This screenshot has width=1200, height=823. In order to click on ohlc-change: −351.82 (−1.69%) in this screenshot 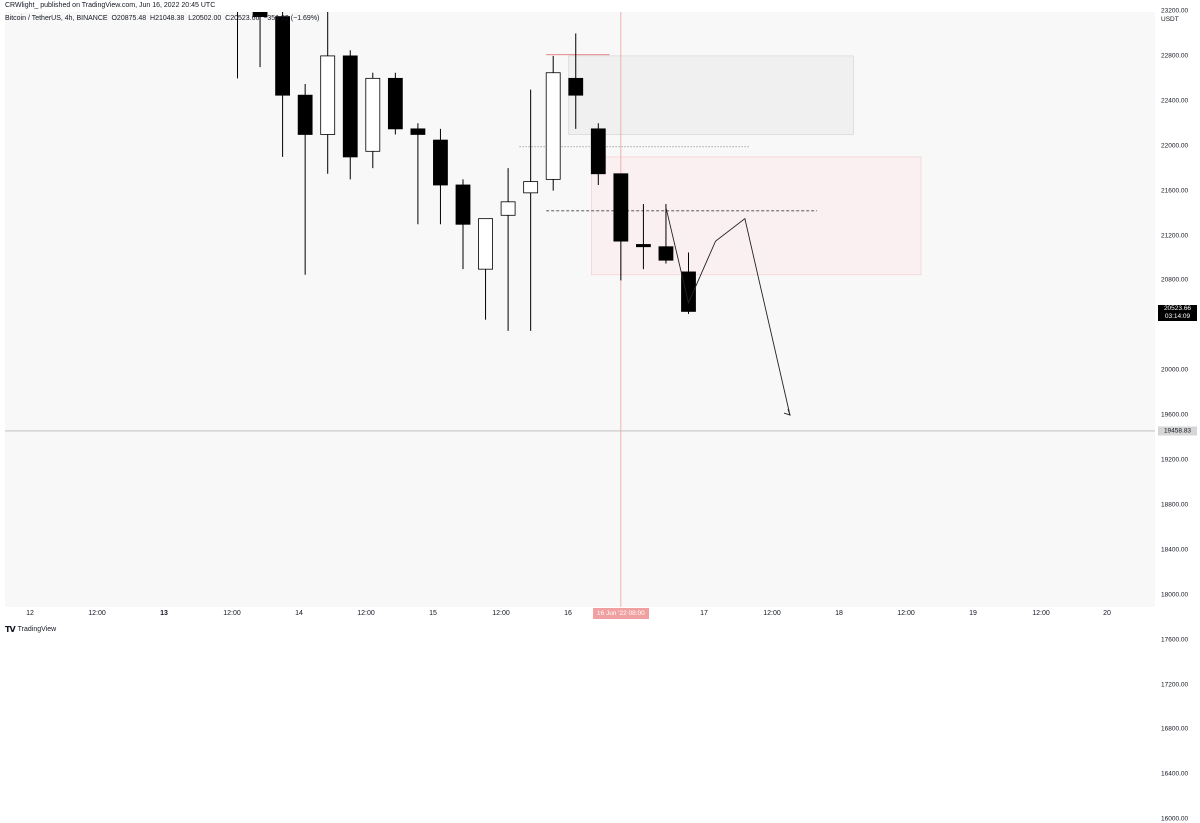, I will do `click(291, 18)`.